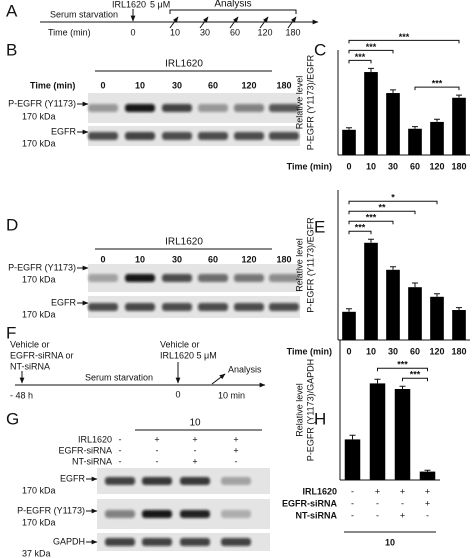 Image resolution: width=474 pixels, height=558 pixels. I want to click on time-value: 60, so click(213, 259).